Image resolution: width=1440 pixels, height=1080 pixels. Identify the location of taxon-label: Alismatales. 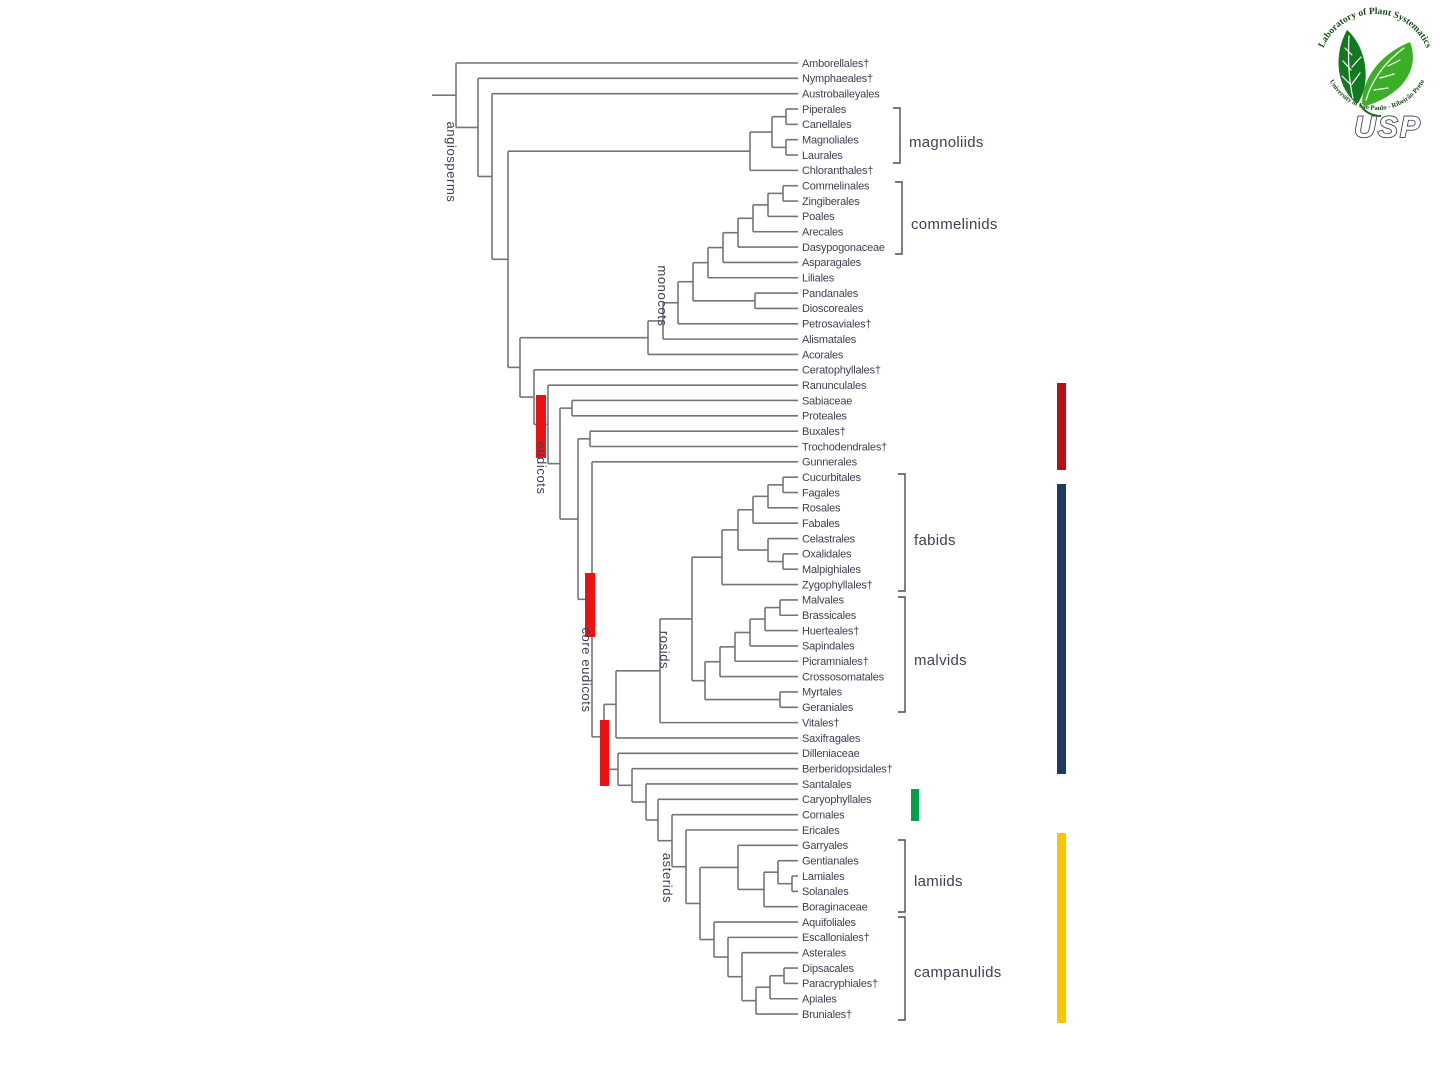
(829, 340).